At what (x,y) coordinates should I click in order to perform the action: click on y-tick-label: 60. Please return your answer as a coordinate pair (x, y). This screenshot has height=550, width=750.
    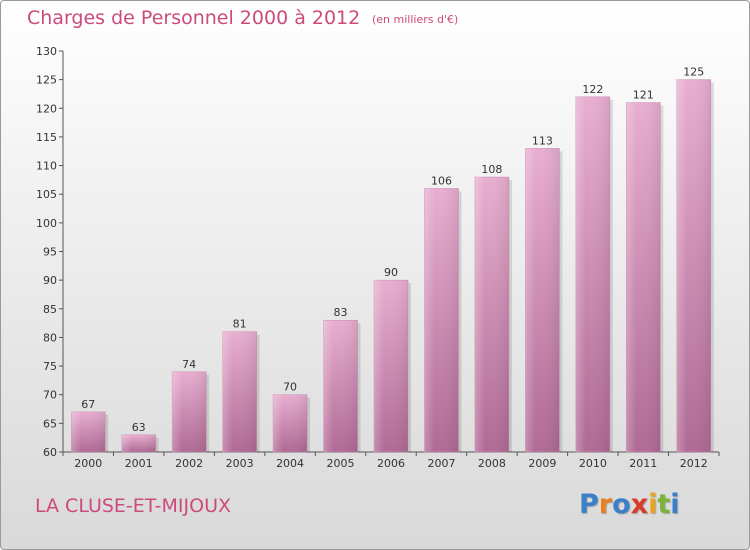
    Looking at the image, I should click on (50, 452).